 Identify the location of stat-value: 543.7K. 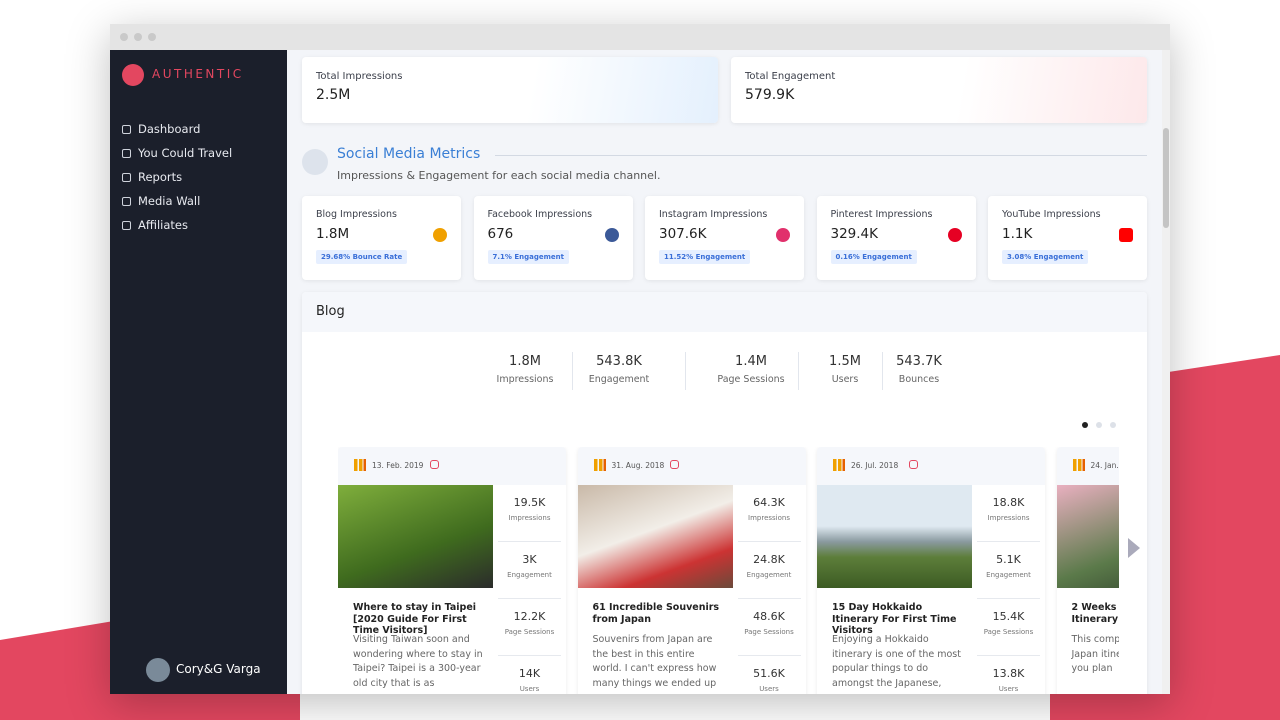
(919, 361).